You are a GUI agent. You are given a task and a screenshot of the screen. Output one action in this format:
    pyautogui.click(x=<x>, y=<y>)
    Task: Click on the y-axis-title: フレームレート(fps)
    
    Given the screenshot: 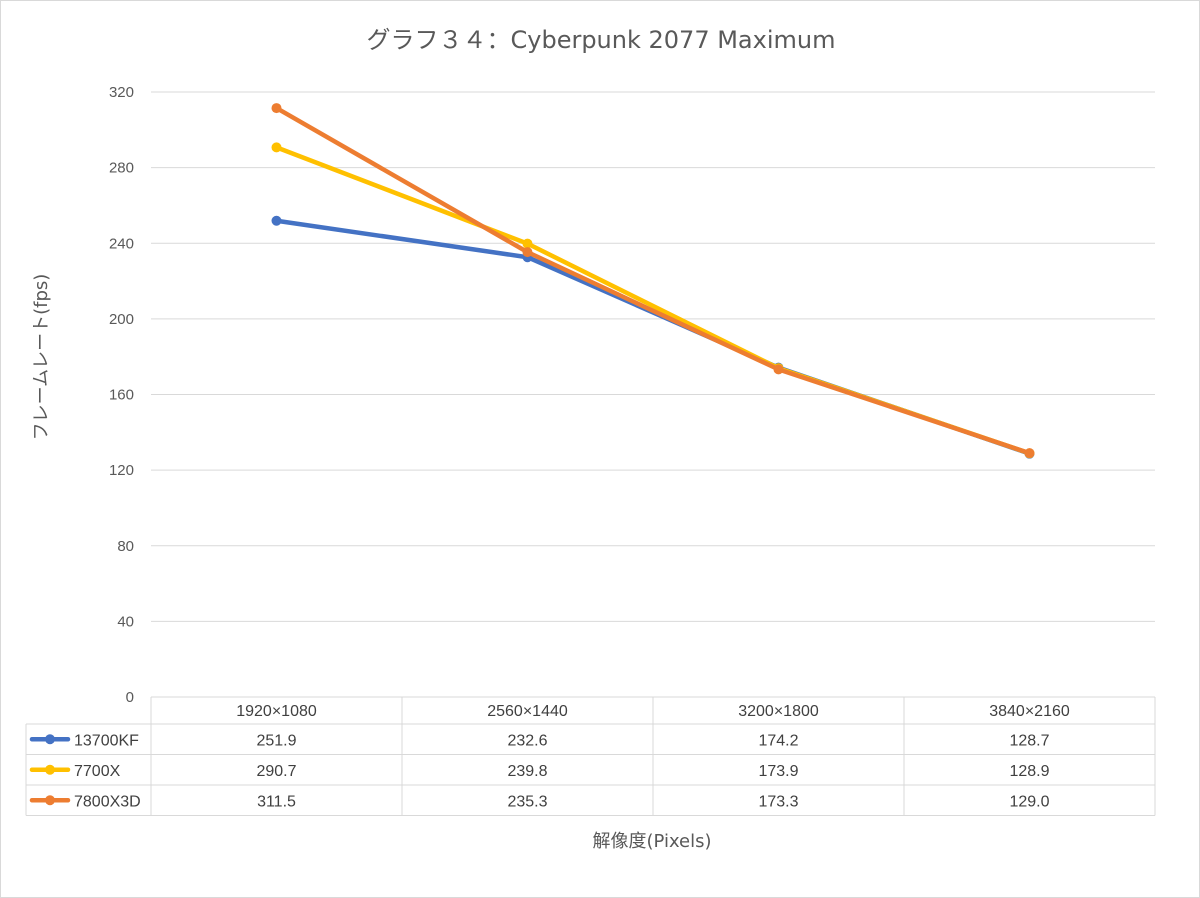 What is the action you would take?
    pyautogui.click(x=41, y=357)
    